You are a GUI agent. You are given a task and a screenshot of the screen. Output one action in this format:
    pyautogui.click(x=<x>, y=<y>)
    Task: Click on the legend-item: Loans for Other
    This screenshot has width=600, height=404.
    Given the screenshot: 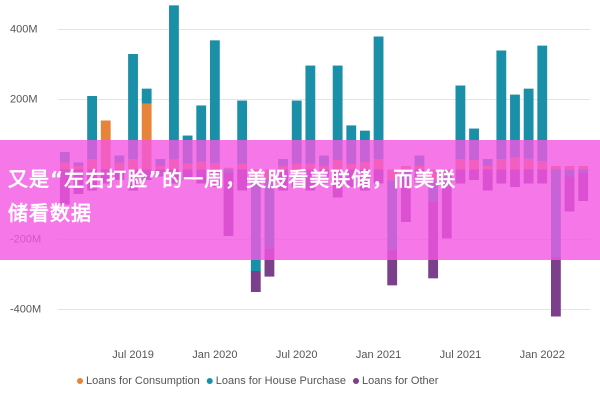 What is the action you would take?
    pyautogui.click(x=395, y=381)
    